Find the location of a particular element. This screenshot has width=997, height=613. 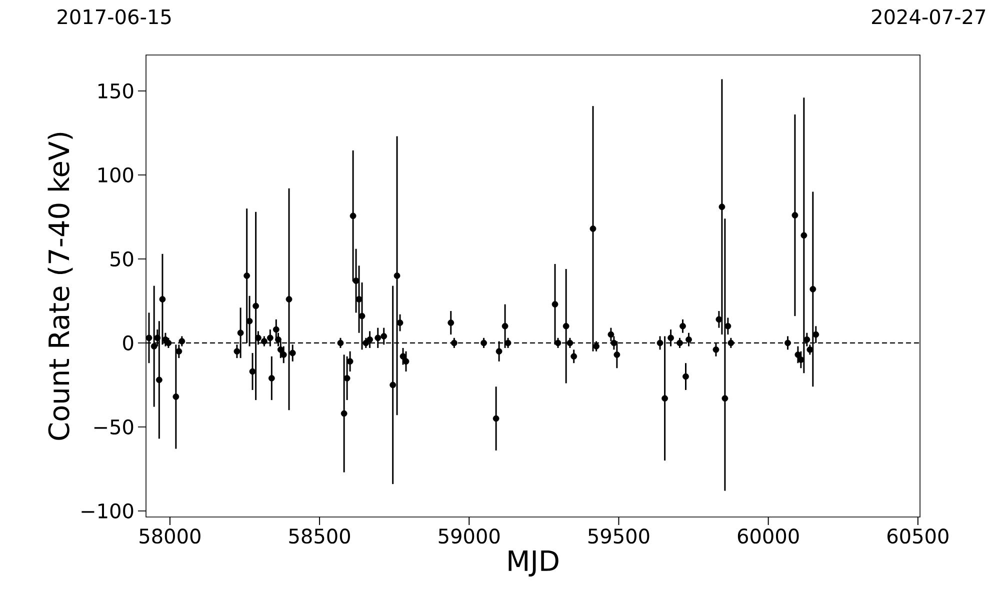

y-tick-label: 100 is located at coordinates (116, 174).